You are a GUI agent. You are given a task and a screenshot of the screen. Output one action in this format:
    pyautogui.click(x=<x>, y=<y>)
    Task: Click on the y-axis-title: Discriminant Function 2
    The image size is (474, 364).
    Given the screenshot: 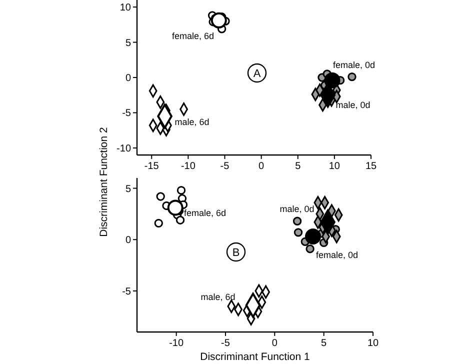 What is the action you would take?
    pyautogui.click(x=104, y=181)
    